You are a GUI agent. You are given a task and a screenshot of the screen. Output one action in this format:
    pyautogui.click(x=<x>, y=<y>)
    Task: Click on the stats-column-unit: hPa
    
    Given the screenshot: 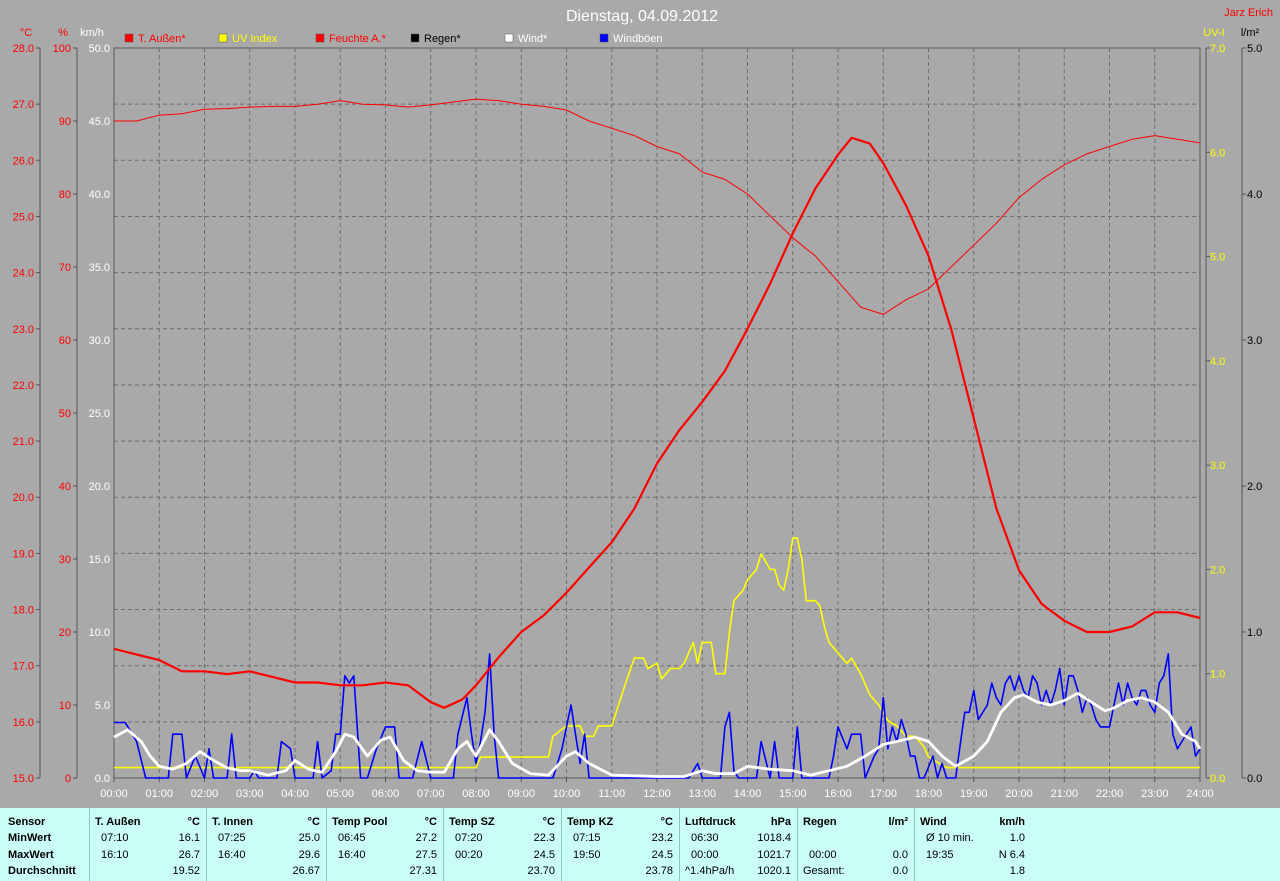 What is the action you would take?
    pyautogui.click(x=780, y=822)
    